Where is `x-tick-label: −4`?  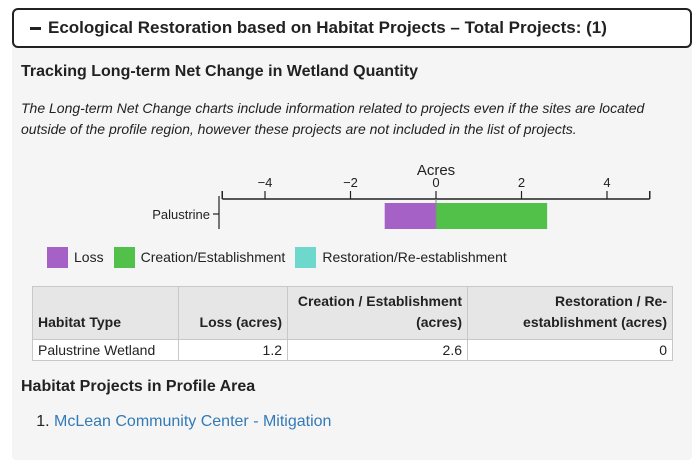 x-tick-label: −4 is located at coordinates (265, 182).